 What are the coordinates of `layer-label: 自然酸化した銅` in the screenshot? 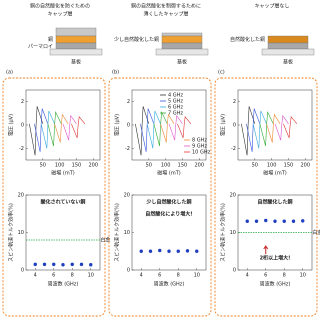 It's located at (247, 39).